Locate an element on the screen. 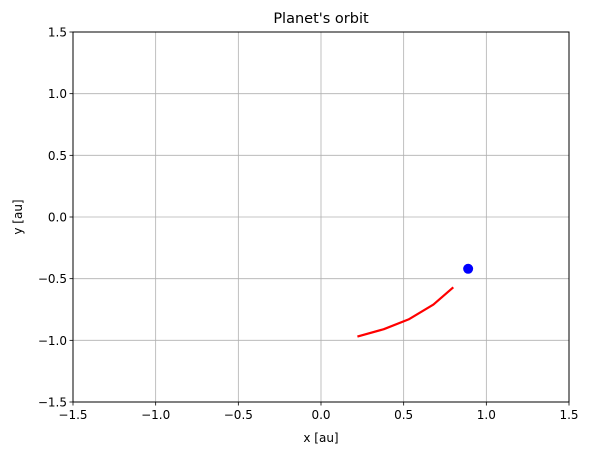 This screenshot has height=459, width=589. y-tick-label: −1.0 is located at coordinates (52, 341).